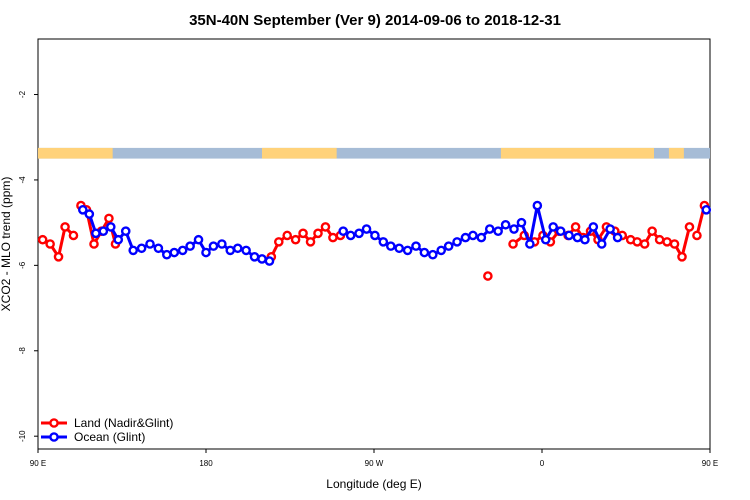  Describe the element at coordinates (374, 463) in the screenshot. I see `x-tick-label-2: 90 W` at that location.